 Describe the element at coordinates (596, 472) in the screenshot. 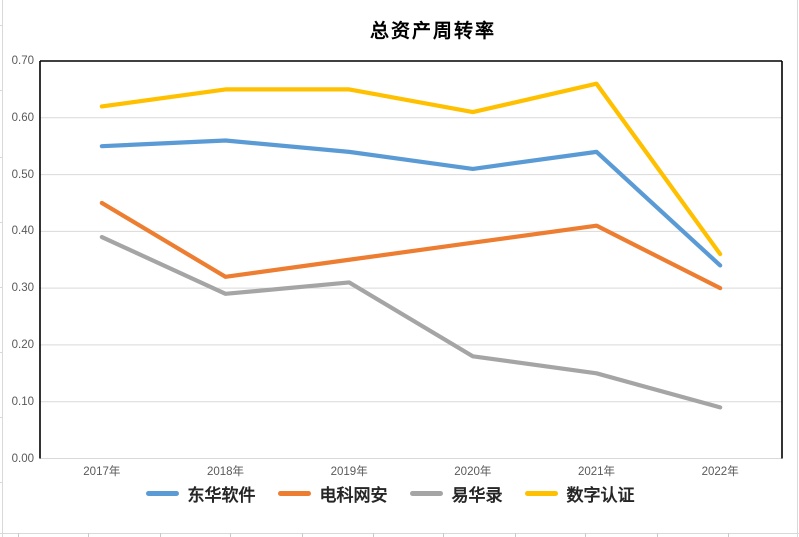

I see `x-tick-label: 2021年` at that location.